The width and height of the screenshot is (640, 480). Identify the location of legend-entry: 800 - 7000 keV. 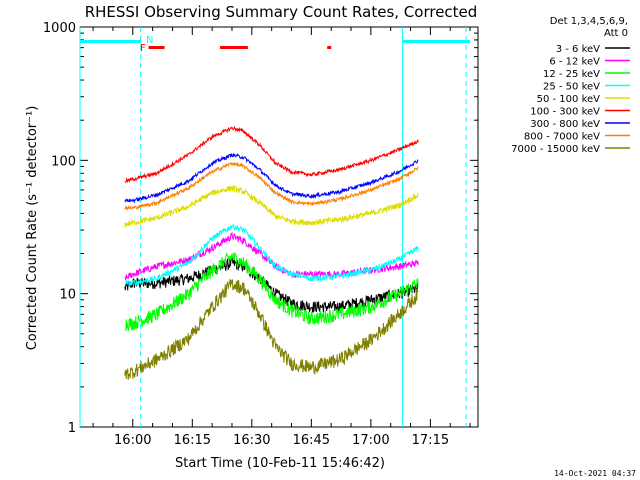
(562, 137).